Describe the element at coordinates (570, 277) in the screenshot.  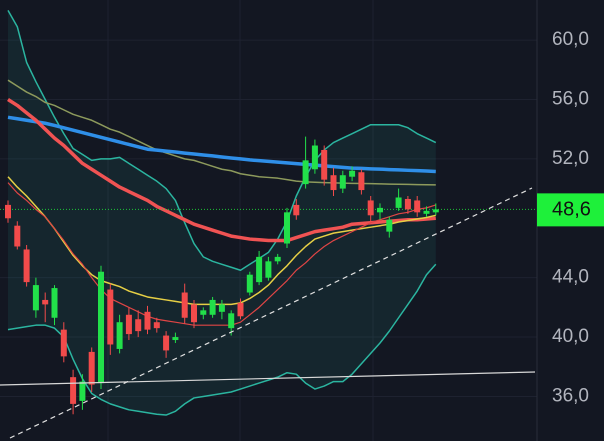
I see `y-tick-label: 44,0` at that location.